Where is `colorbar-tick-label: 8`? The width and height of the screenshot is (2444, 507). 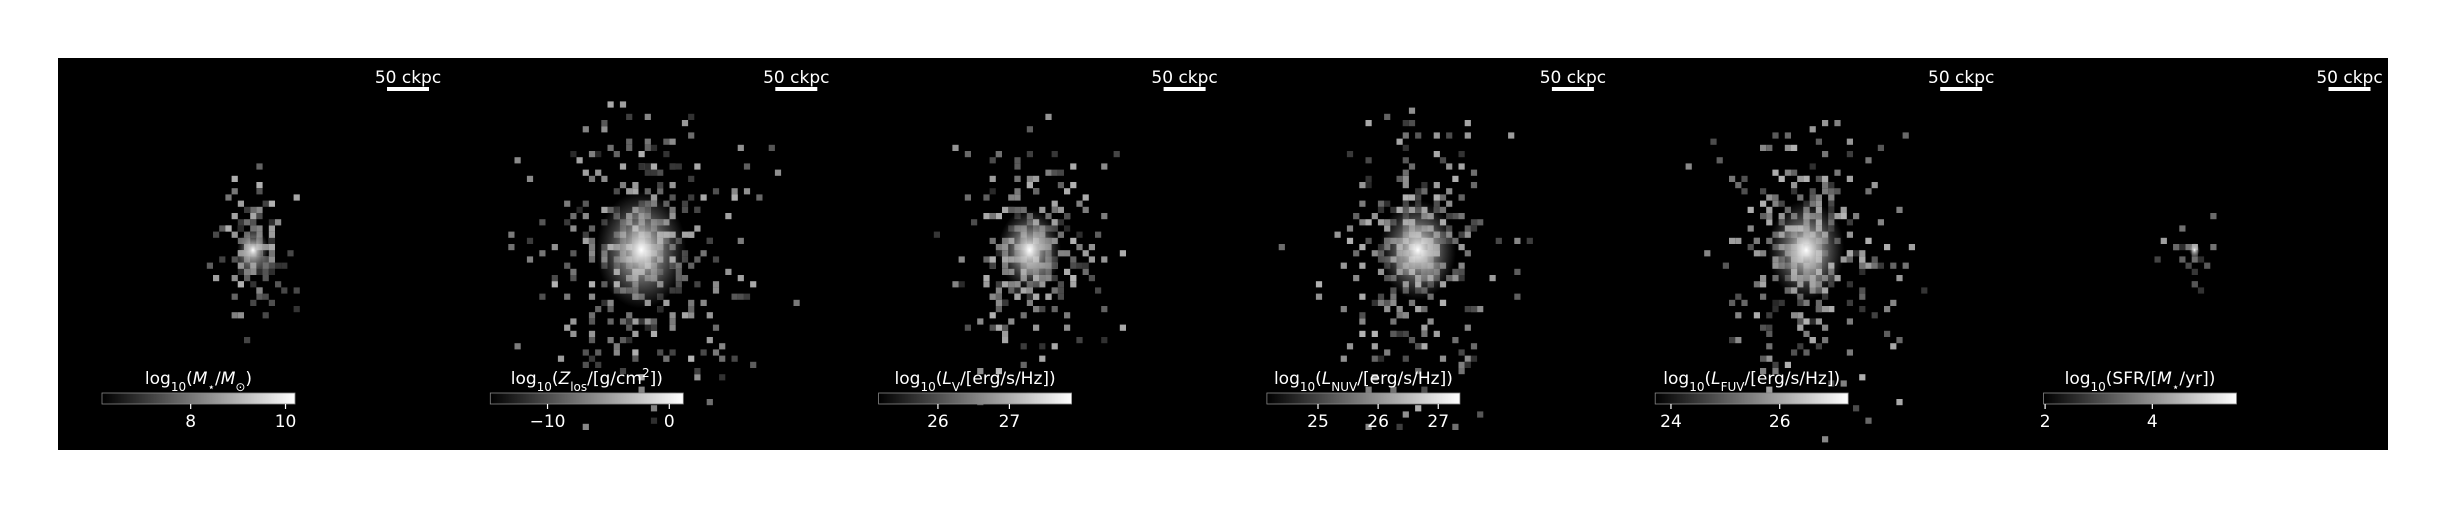
colorbar-tick-label: 8 is located at coordinates (190, 422).